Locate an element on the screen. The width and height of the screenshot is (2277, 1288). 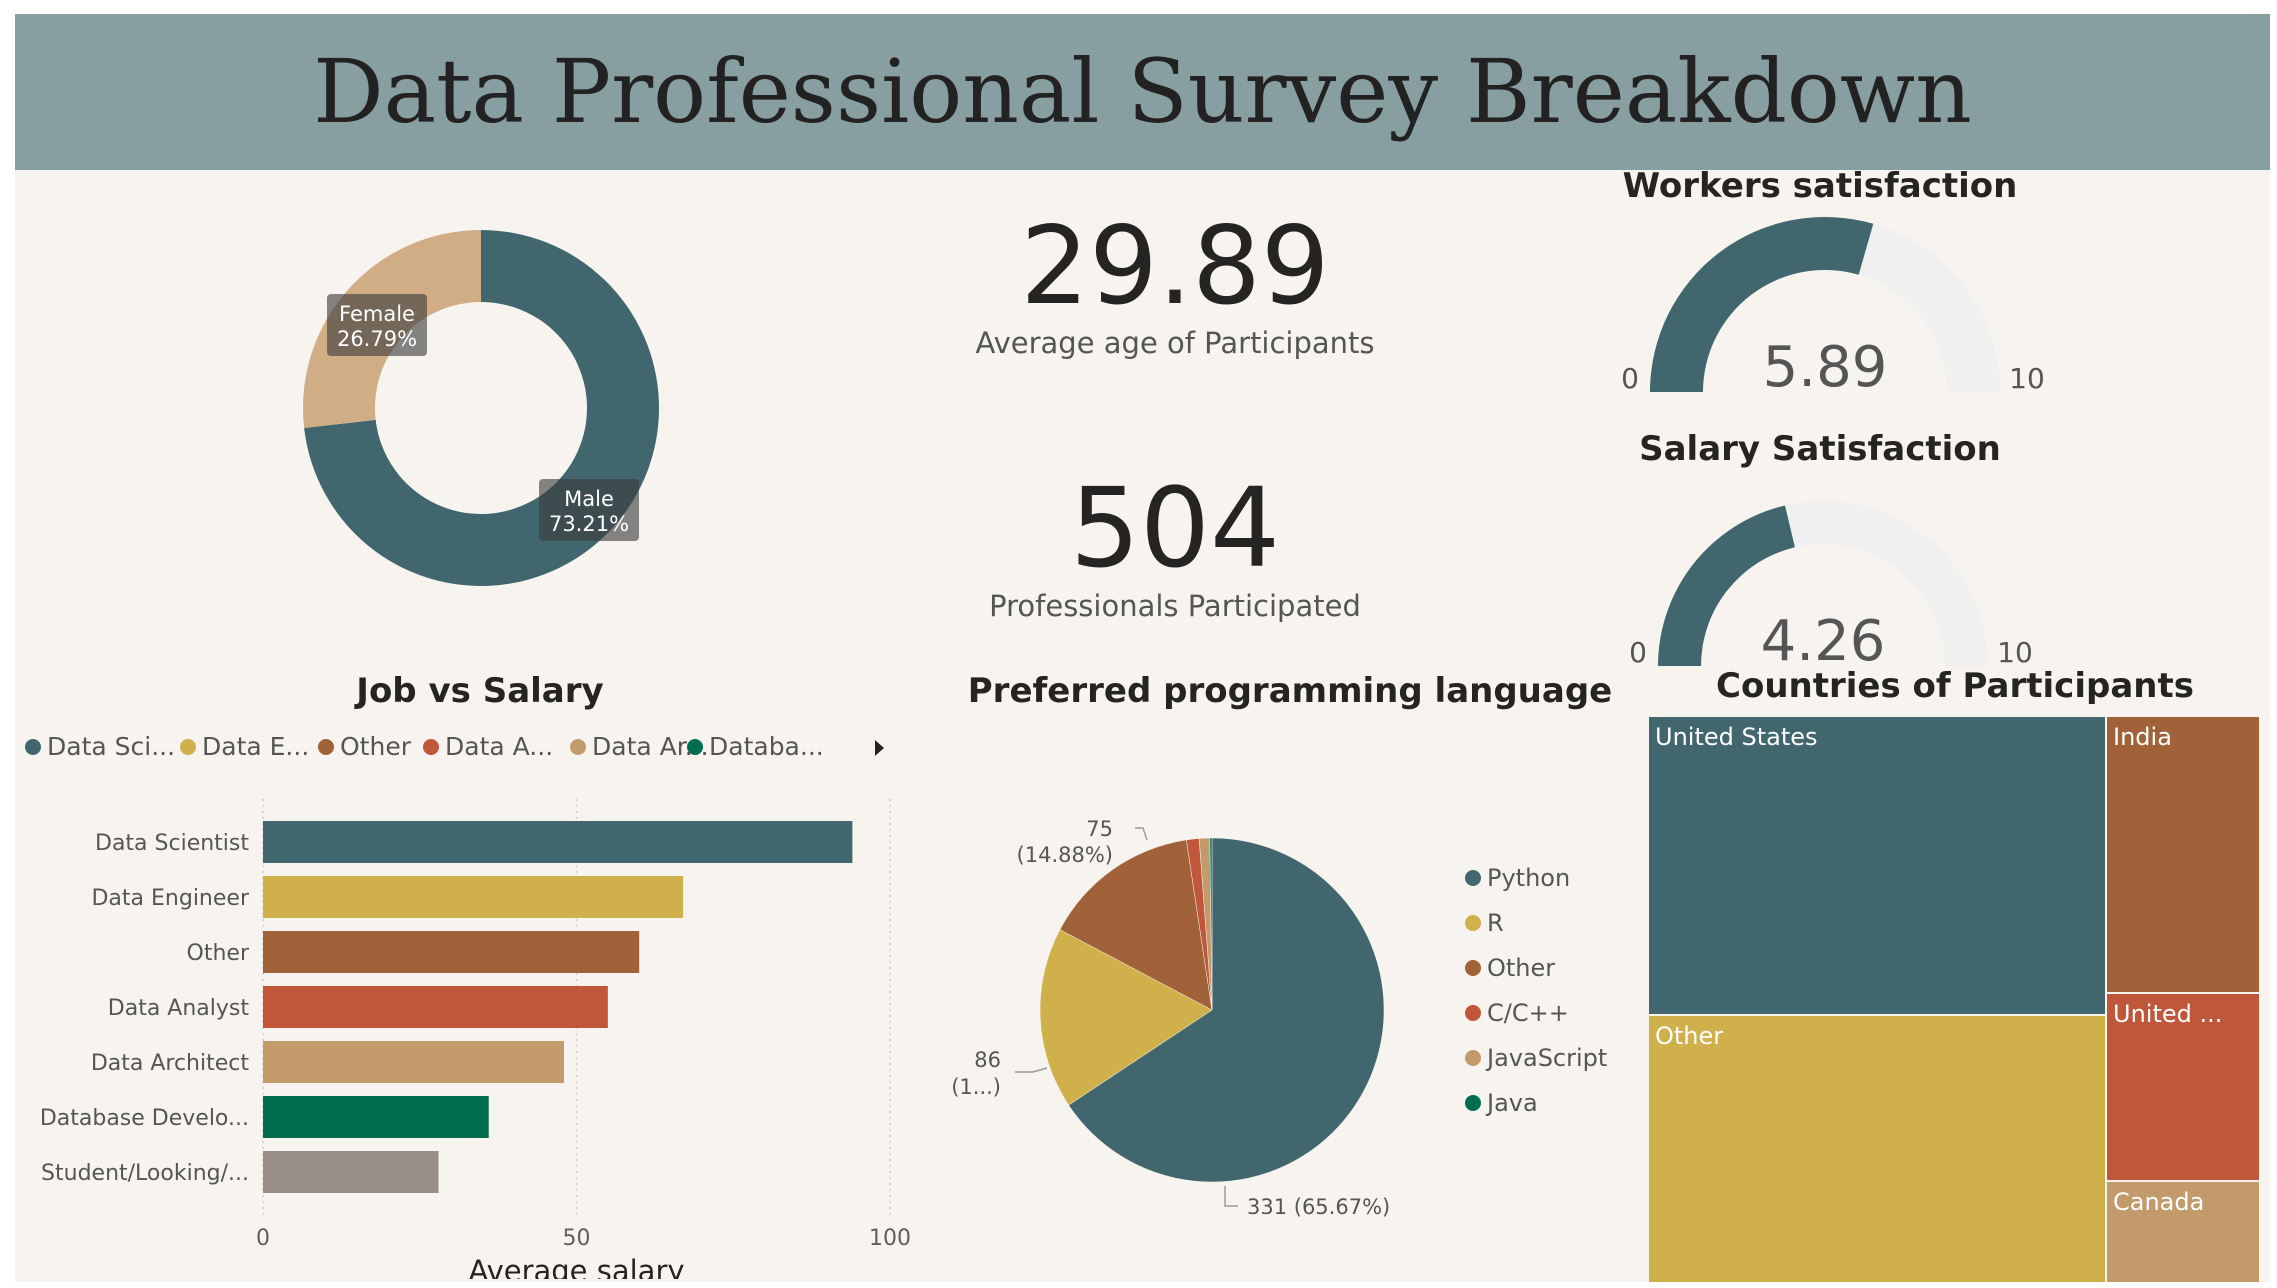
average-age-value: 29.89 is located at coordinates (1175, 266).